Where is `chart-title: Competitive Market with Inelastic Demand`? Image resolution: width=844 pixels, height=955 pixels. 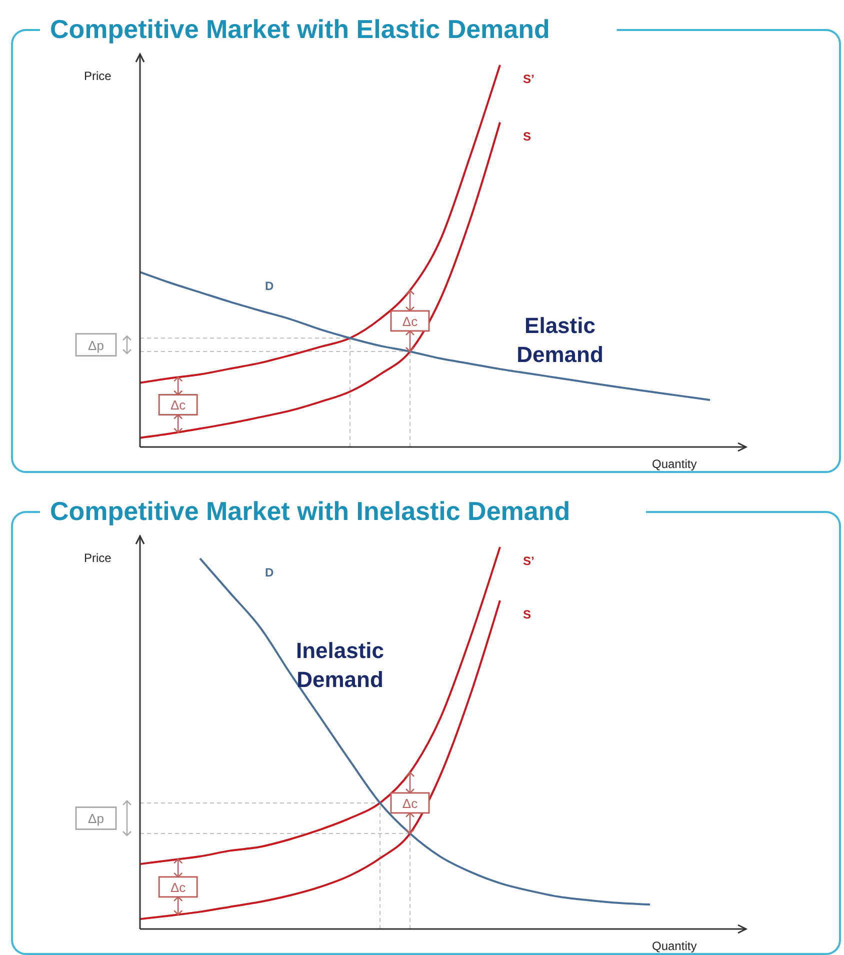
chart-title: Competitive Market with Inelastic Demand is located at coordinates (310, 511).